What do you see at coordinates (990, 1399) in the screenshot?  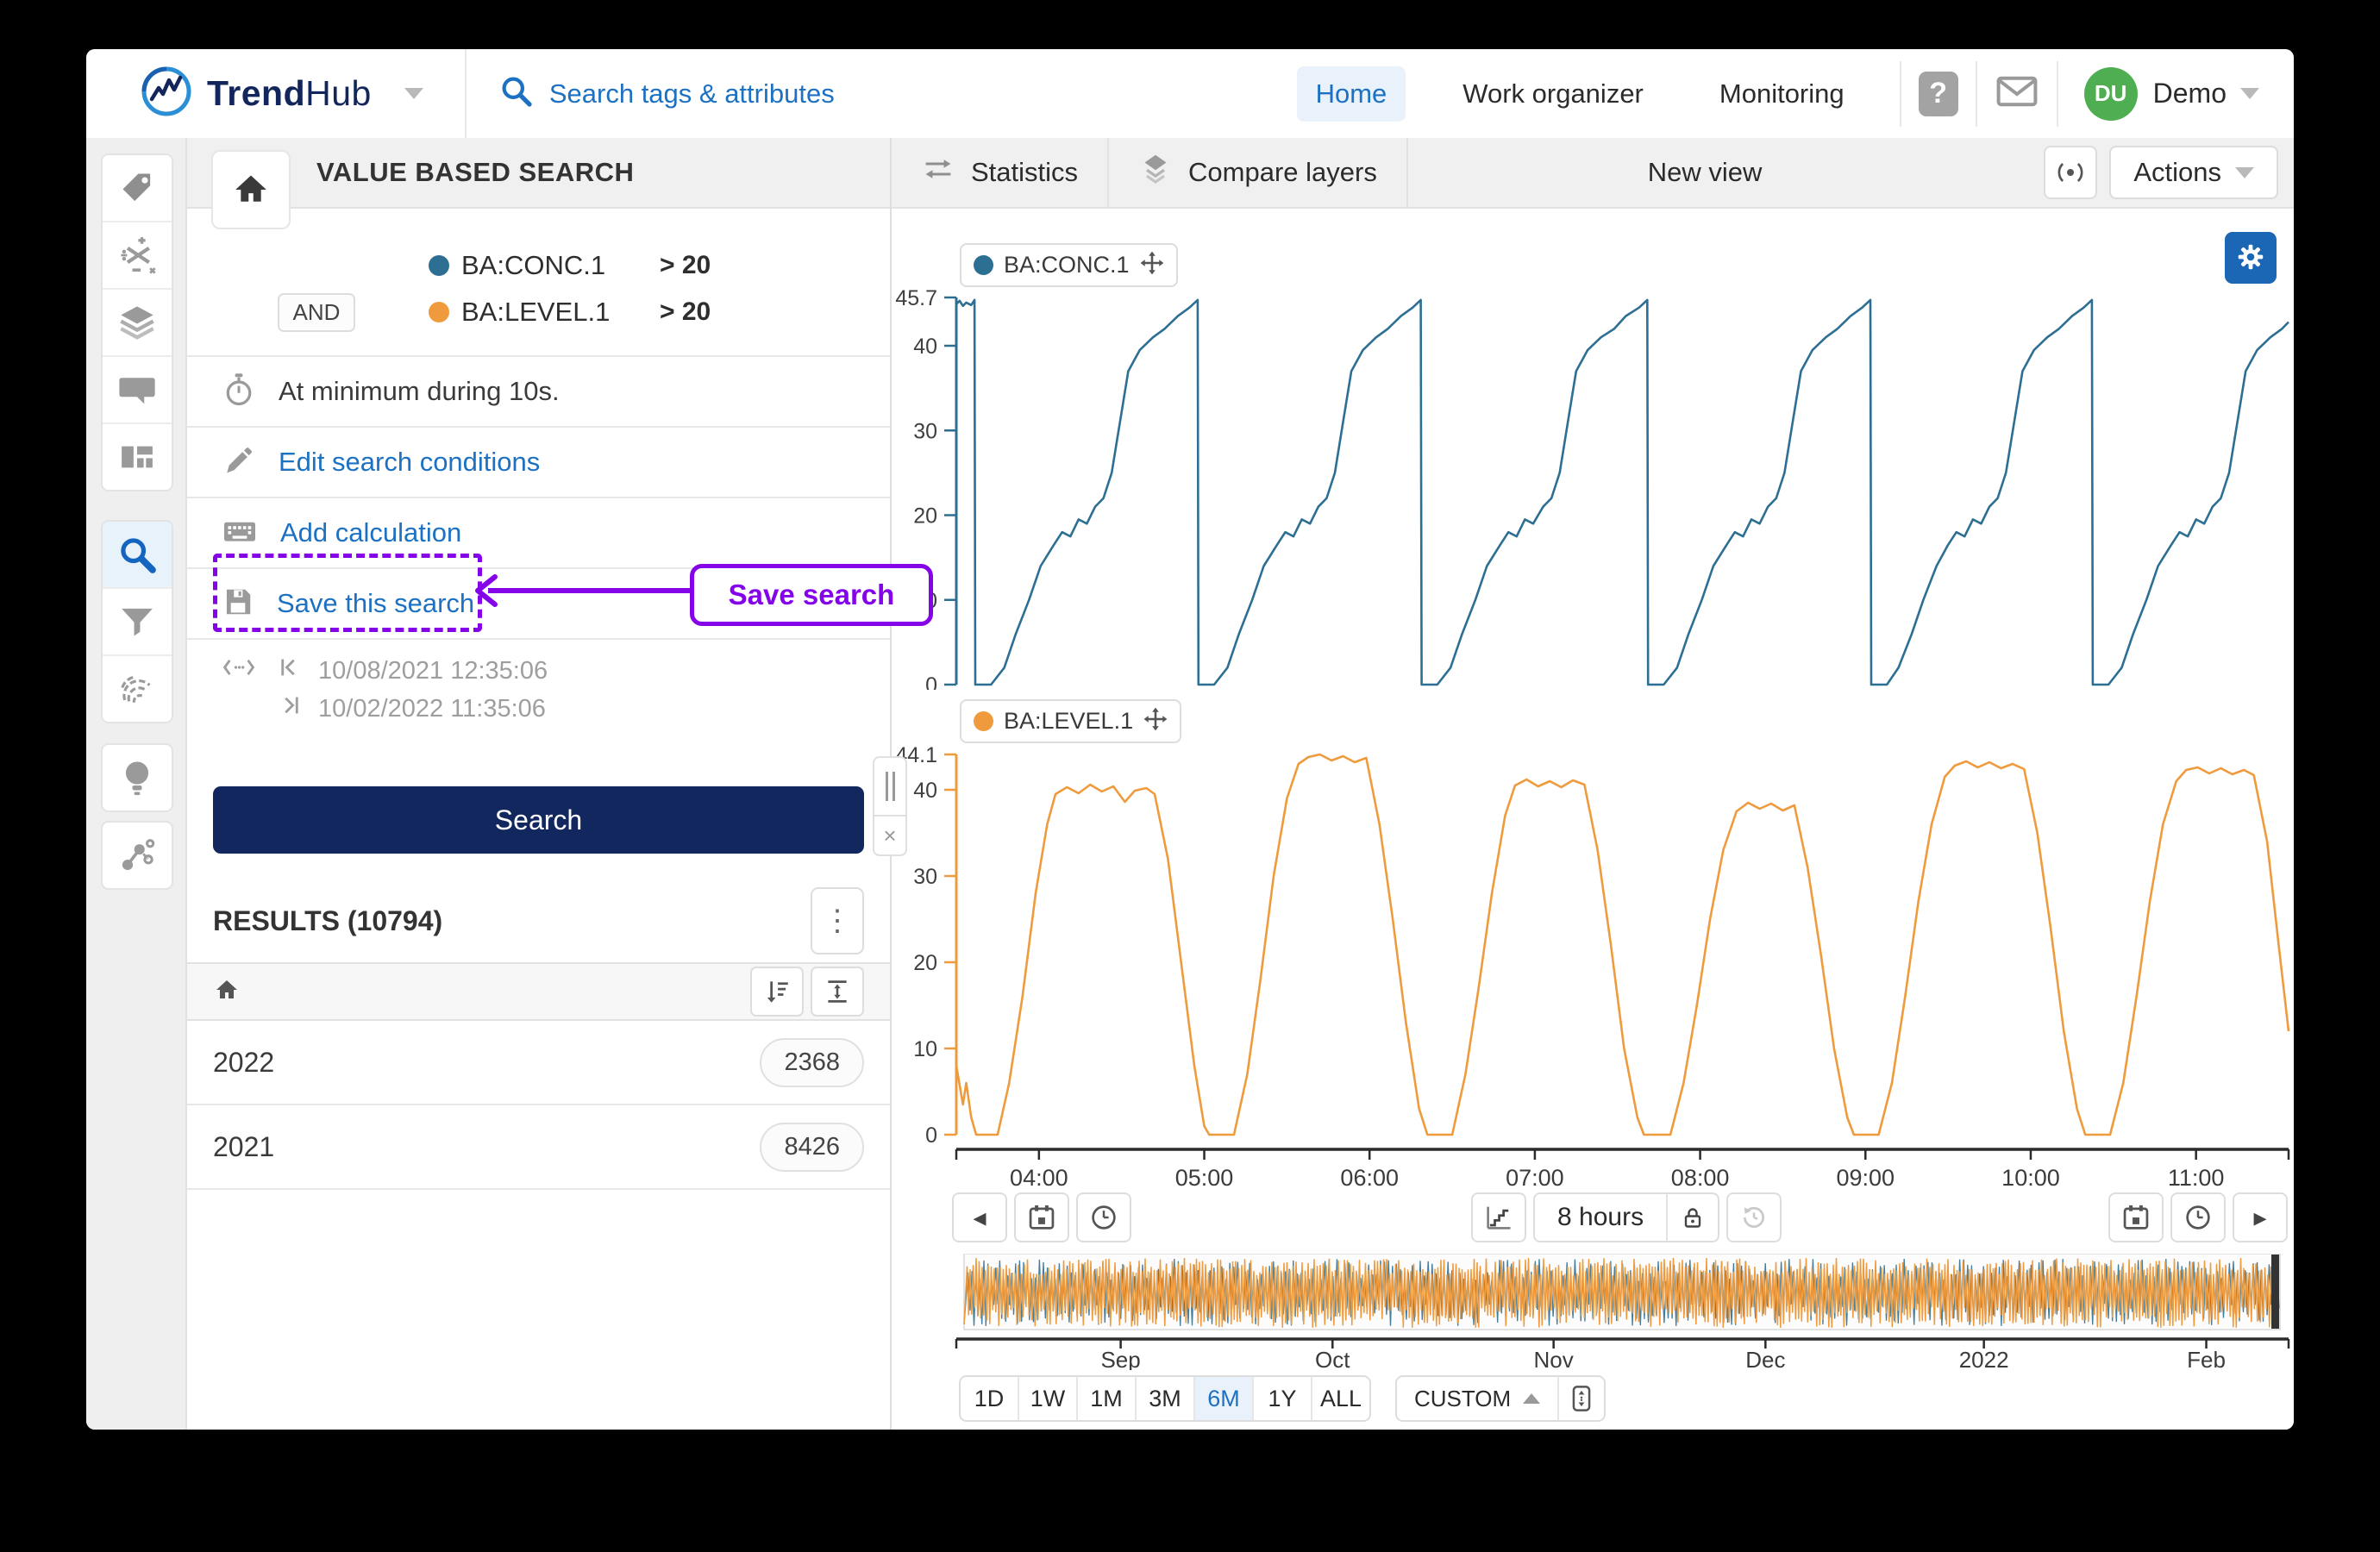 I see `zoom-1d: 1D` at bounding box center [990, 1399].